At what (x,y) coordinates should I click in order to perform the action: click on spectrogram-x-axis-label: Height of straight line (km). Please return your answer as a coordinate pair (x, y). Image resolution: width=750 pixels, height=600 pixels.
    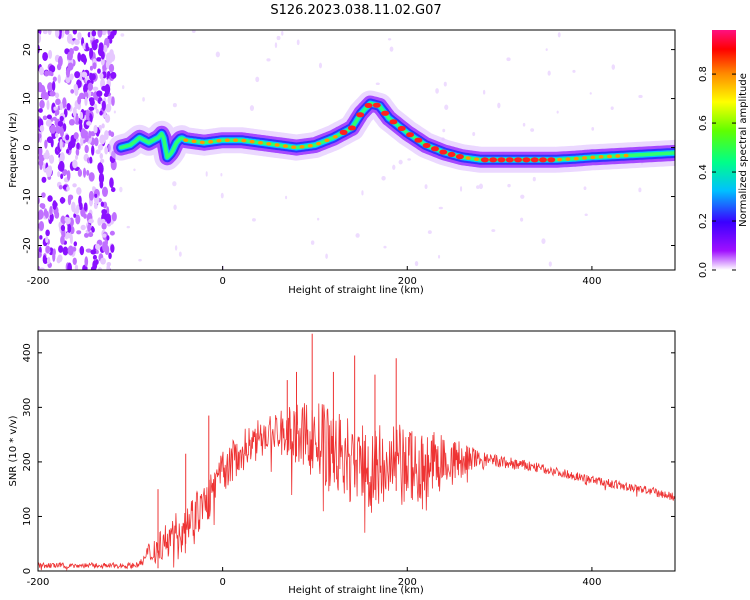
    Looking at the image, I should click on (356, 290).